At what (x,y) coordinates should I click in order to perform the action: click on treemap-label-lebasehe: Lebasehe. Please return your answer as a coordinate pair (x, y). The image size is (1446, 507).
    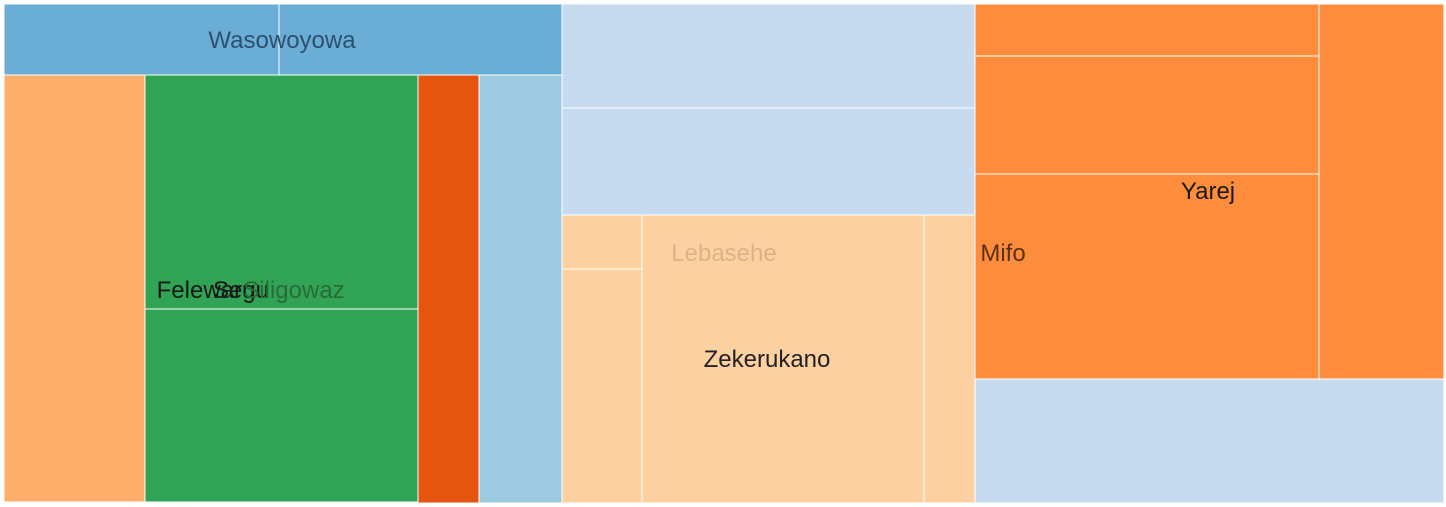
    Looking at the image, I should click on (723, 253).